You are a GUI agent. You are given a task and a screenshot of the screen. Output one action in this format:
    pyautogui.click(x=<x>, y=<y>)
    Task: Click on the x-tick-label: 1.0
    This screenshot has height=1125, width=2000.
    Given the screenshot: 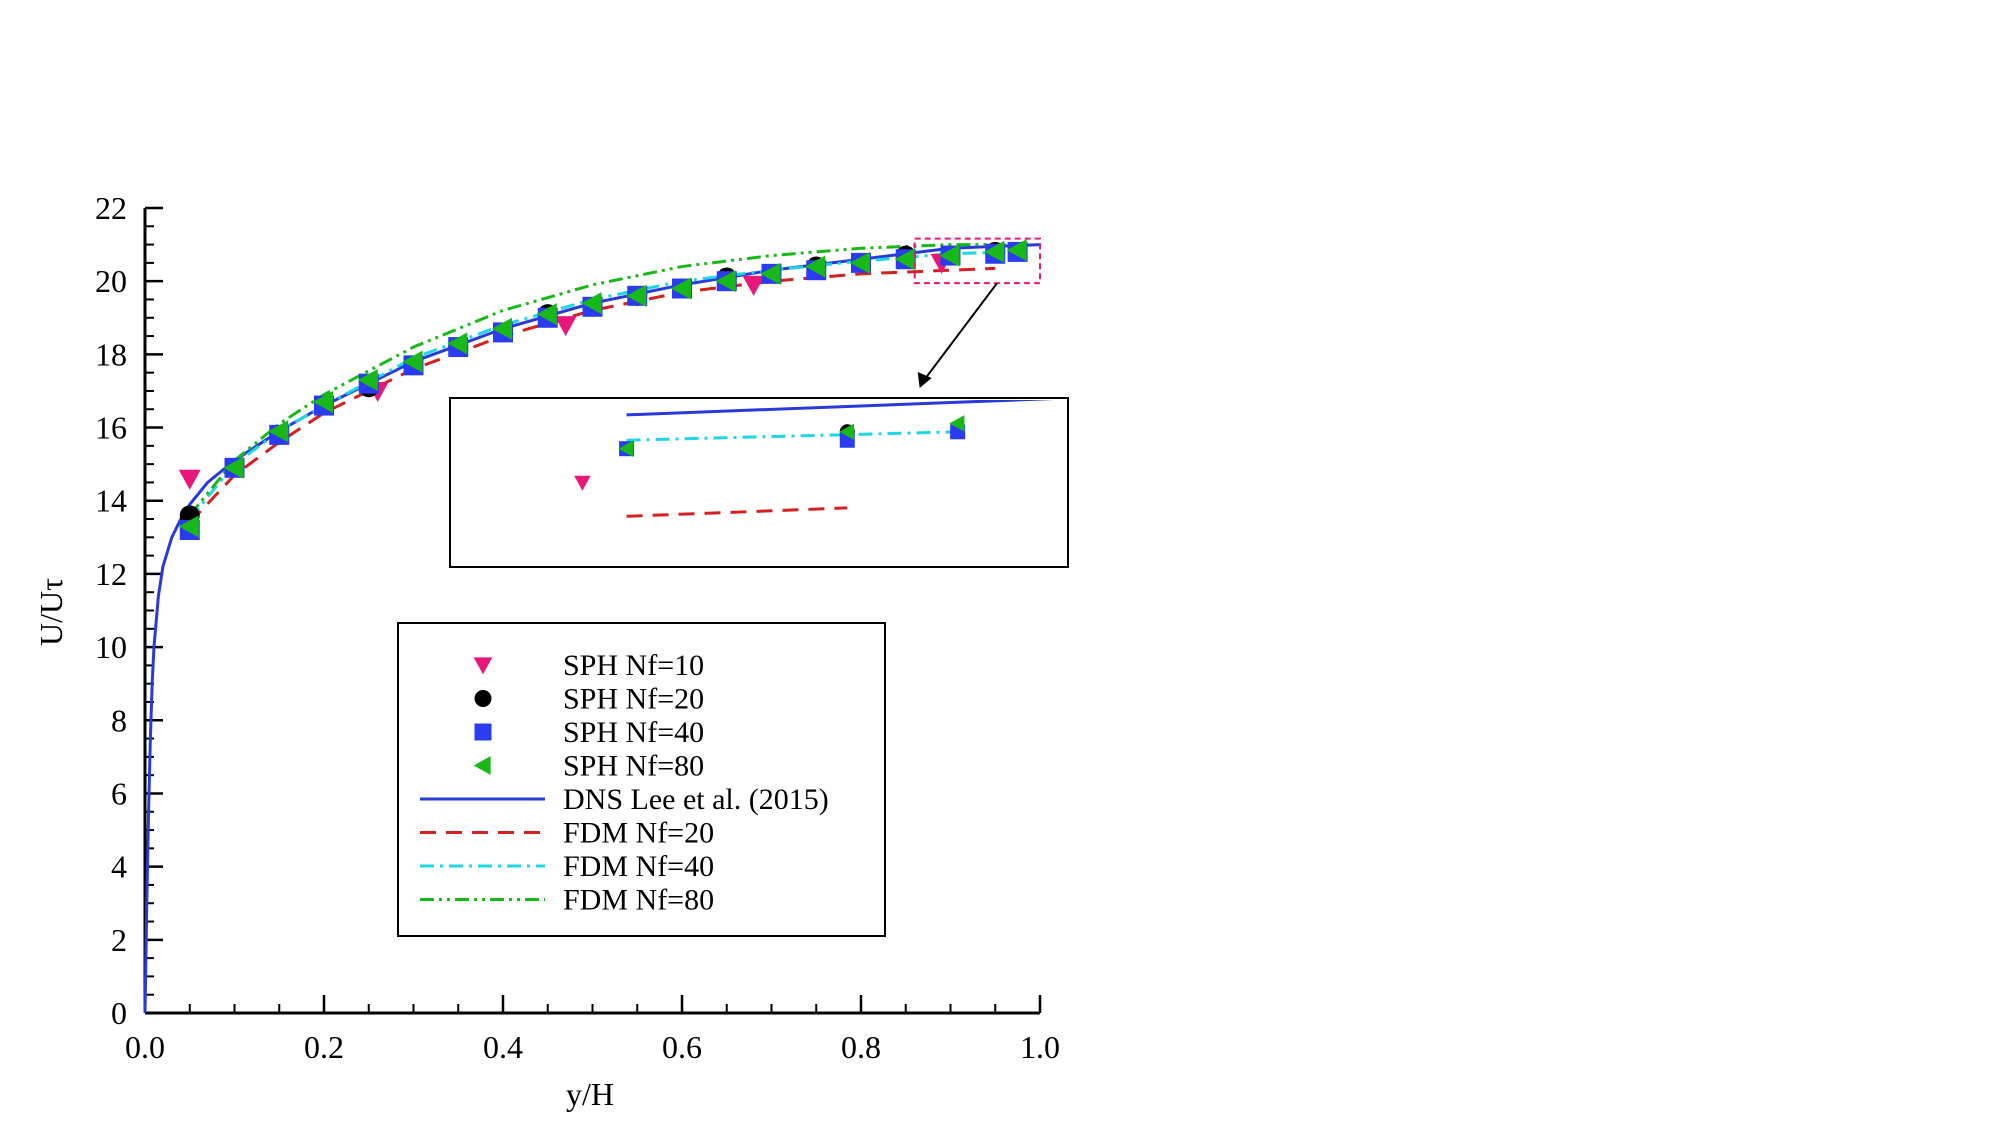 What is the action you would take?
    pyautogui.click(x=1040, y=1047)
    